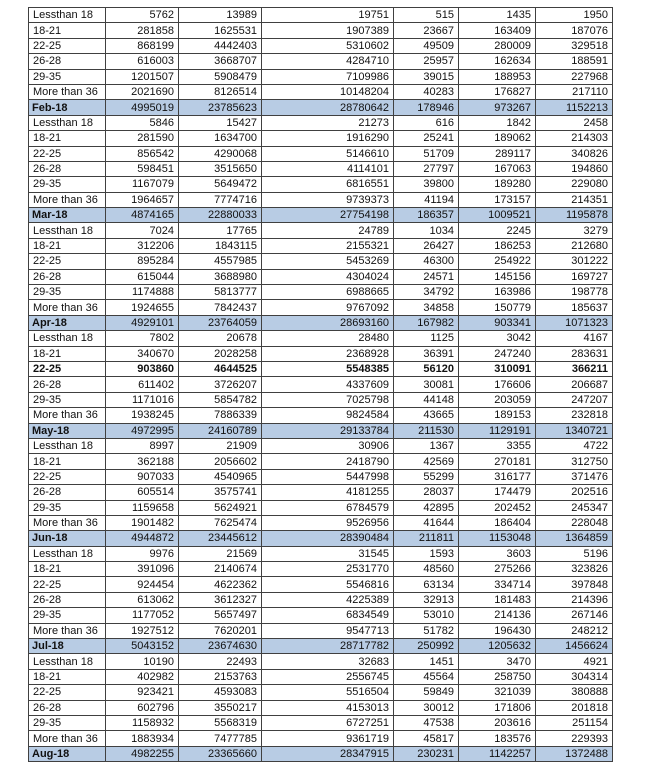  What do you see at coordinates (220, 400) in the screenshot?
I see `cell-value: 5854782` at bounding box center [220, 400].